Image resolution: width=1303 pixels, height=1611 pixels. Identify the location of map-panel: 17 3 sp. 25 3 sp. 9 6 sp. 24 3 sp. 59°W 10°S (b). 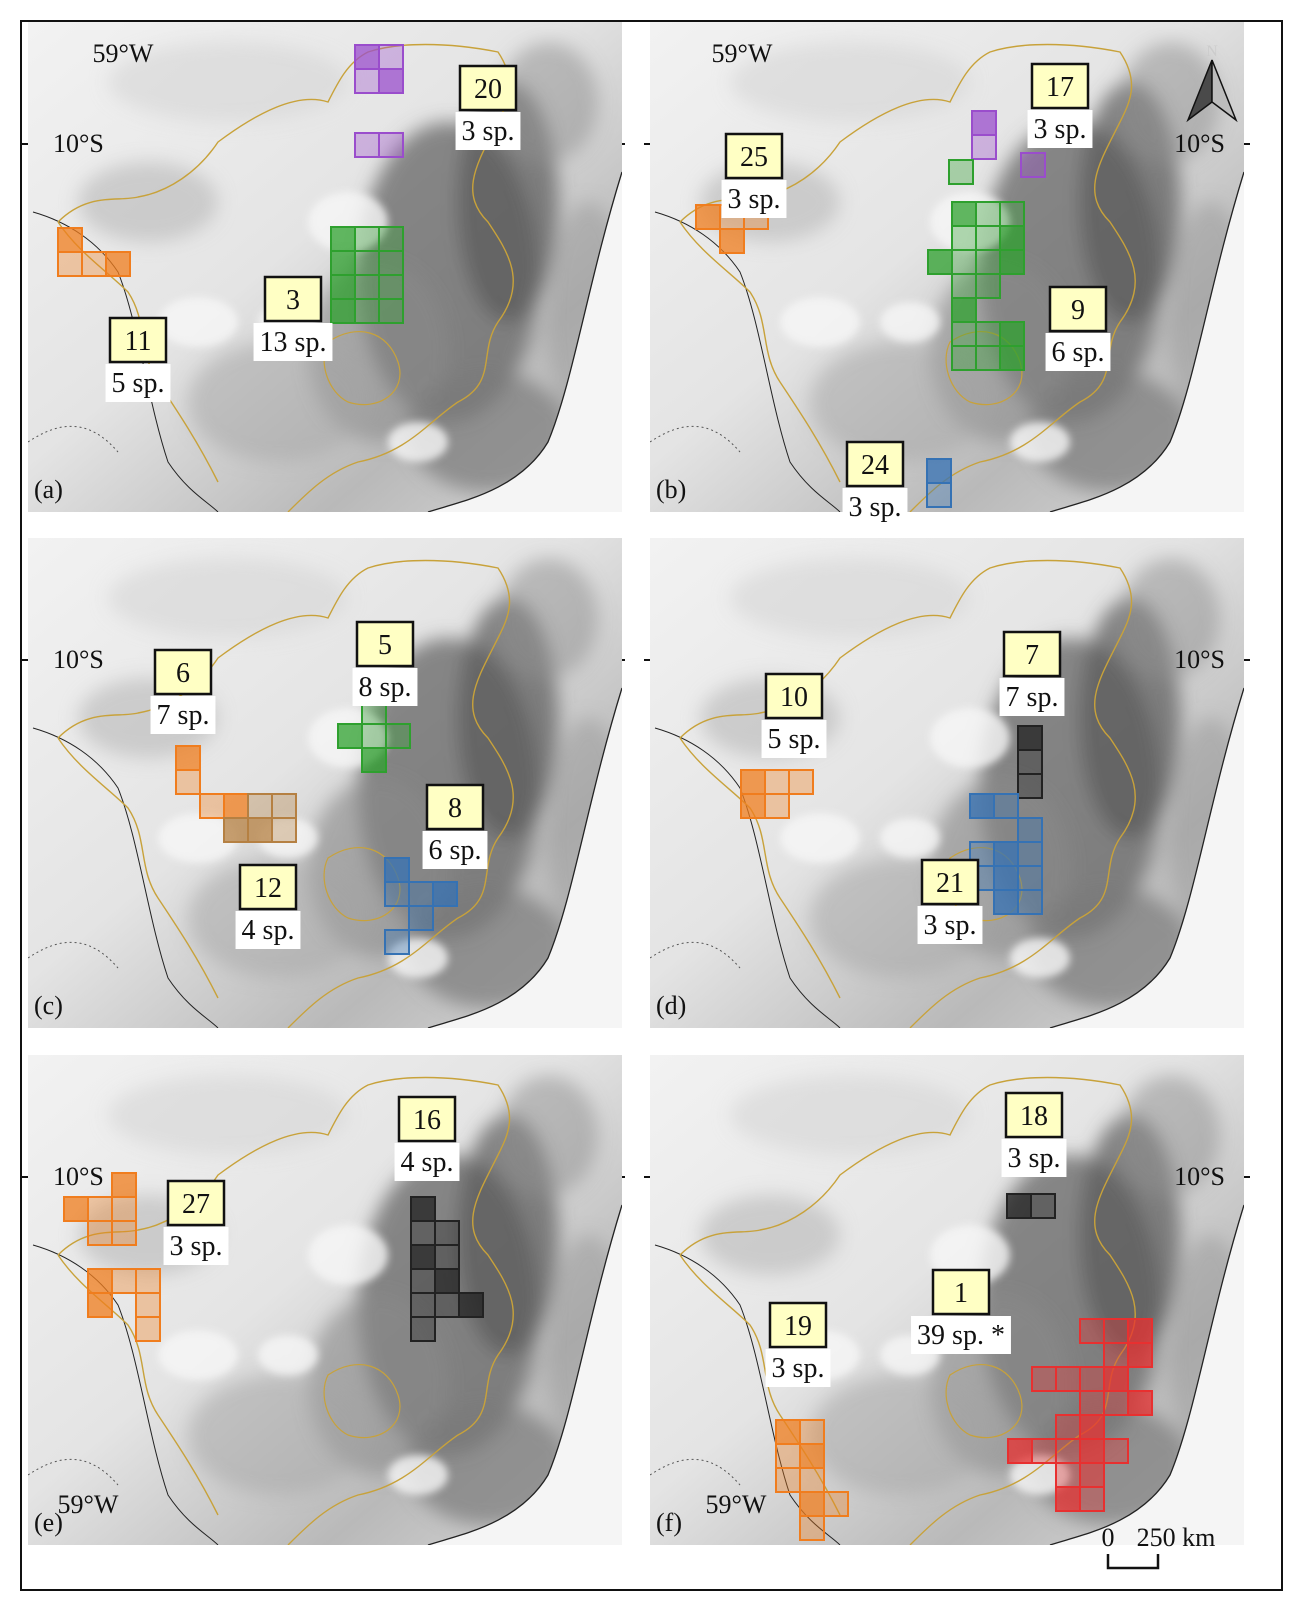
(947, 274).